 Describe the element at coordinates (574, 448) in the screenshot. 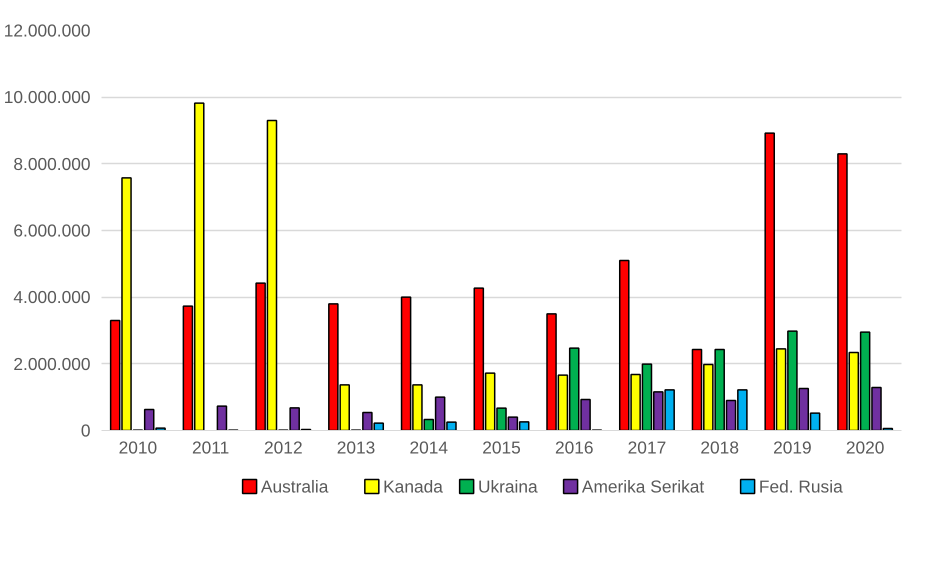

I see `x-tick-label: 2016` at that location.